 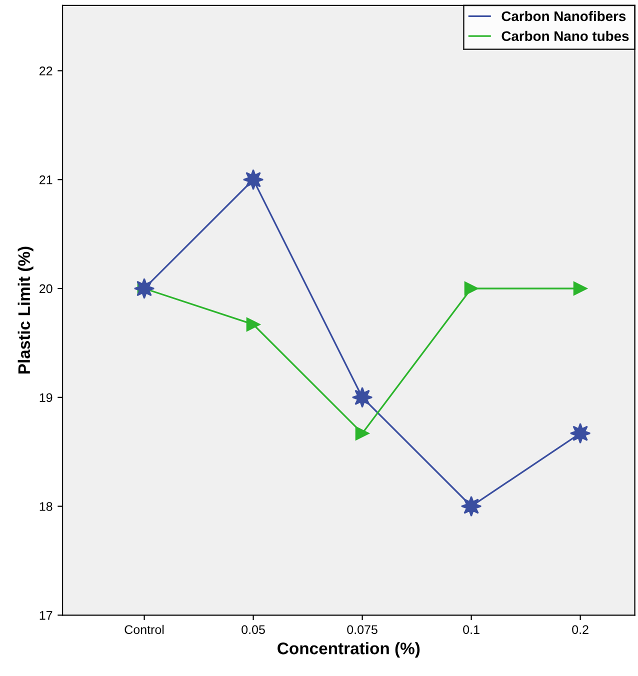 I want to click on x-tick-label: 0.075, so click(x=362, y=629).